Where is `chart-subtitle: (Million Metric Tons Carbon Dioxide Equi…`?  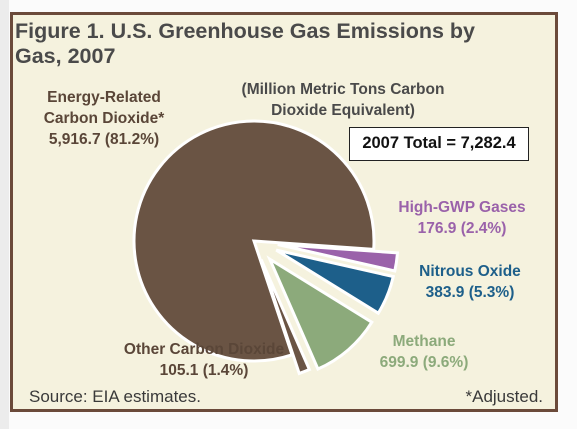
chart-subtitle: (Million Metric Tons Carbon Dioxide Equi… is located at coordinates (343, 100).